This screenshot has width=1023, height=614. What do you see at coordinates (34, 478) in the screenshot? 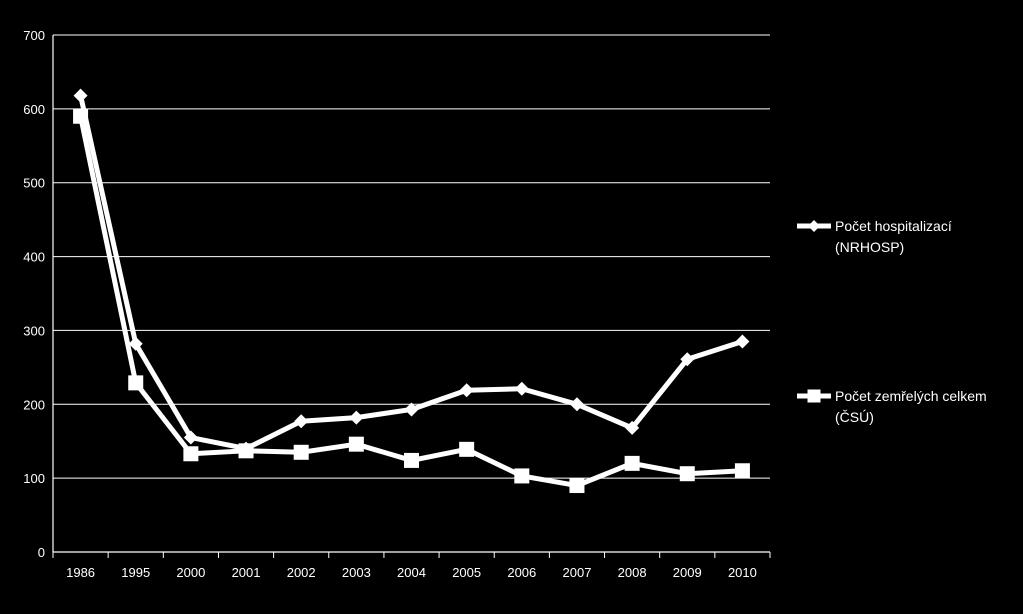
I see `y-tick-label: 100` at bounding box center [34, 478].